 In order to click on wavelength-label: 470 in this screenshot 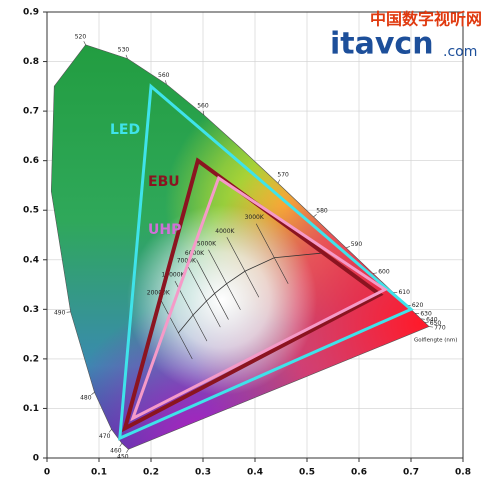, I will do `click(105, 436)`.